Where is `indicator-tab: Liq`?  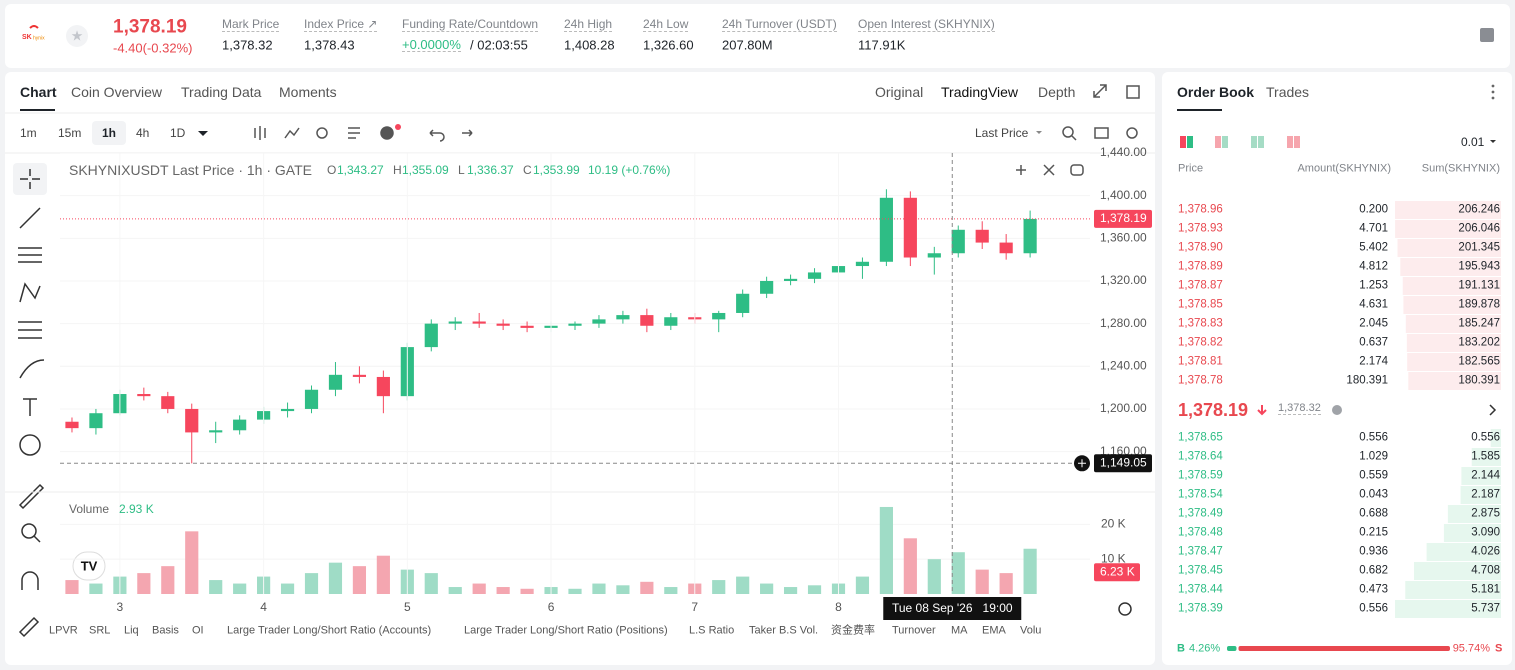 indicator-tab: Liq is located at coordinates (131, 630).